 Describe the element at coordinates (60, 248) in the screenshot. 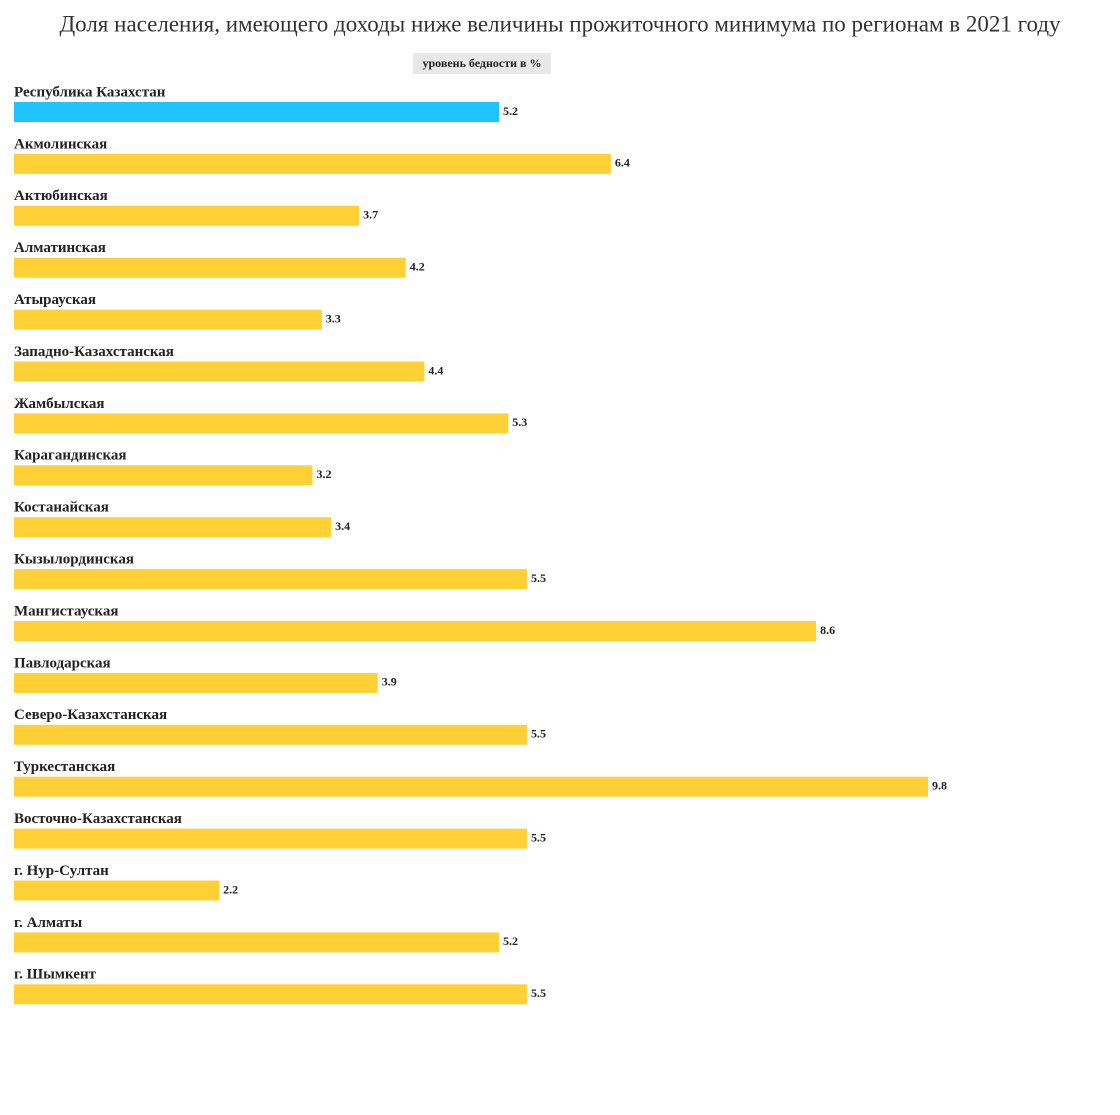

I see `category-label: Алматинская` at that location.